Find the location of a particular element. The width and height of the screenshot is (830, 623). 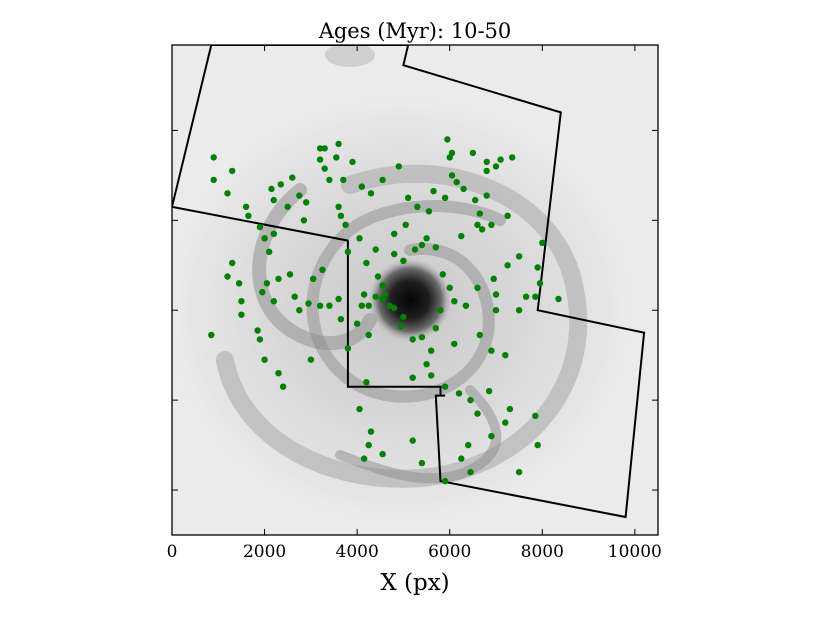

spiral-arm-left is located at coordinates (314, 267).